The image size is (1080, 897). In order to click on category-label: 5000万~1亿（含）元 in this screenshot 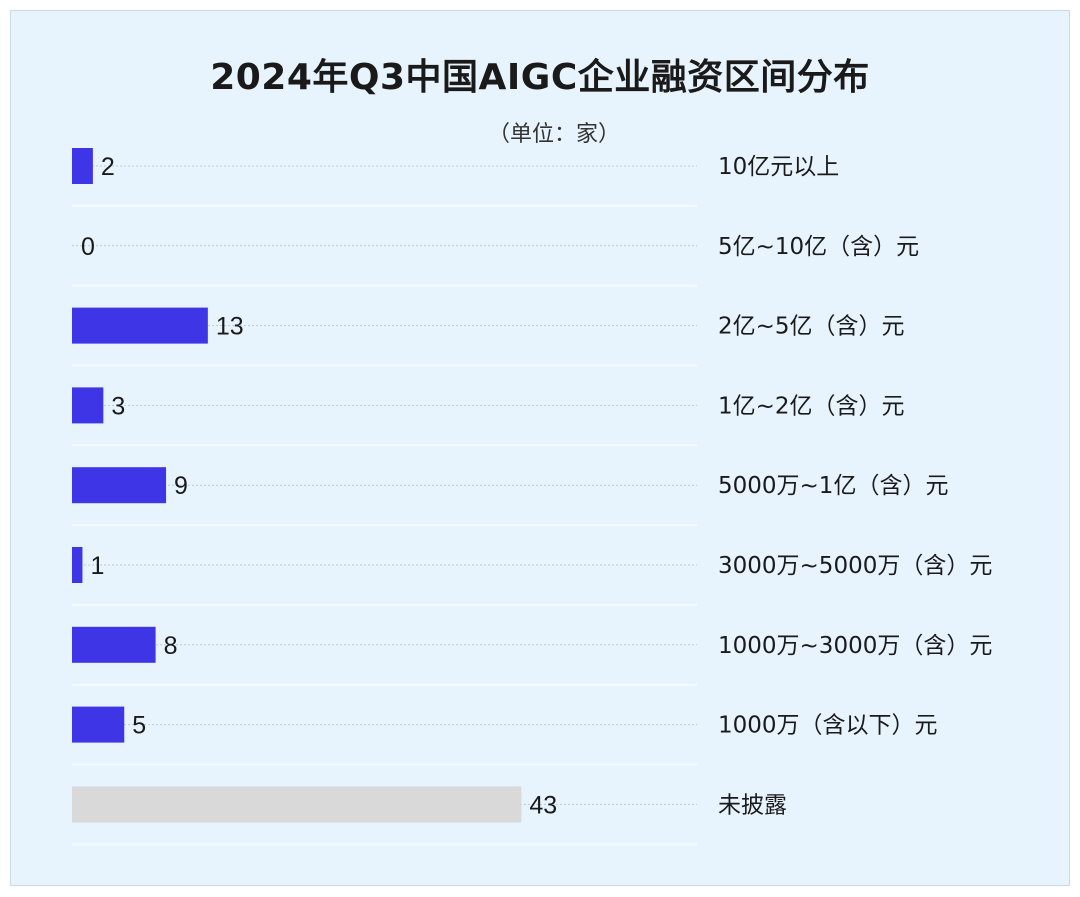, I will do `click(833, 486)`.